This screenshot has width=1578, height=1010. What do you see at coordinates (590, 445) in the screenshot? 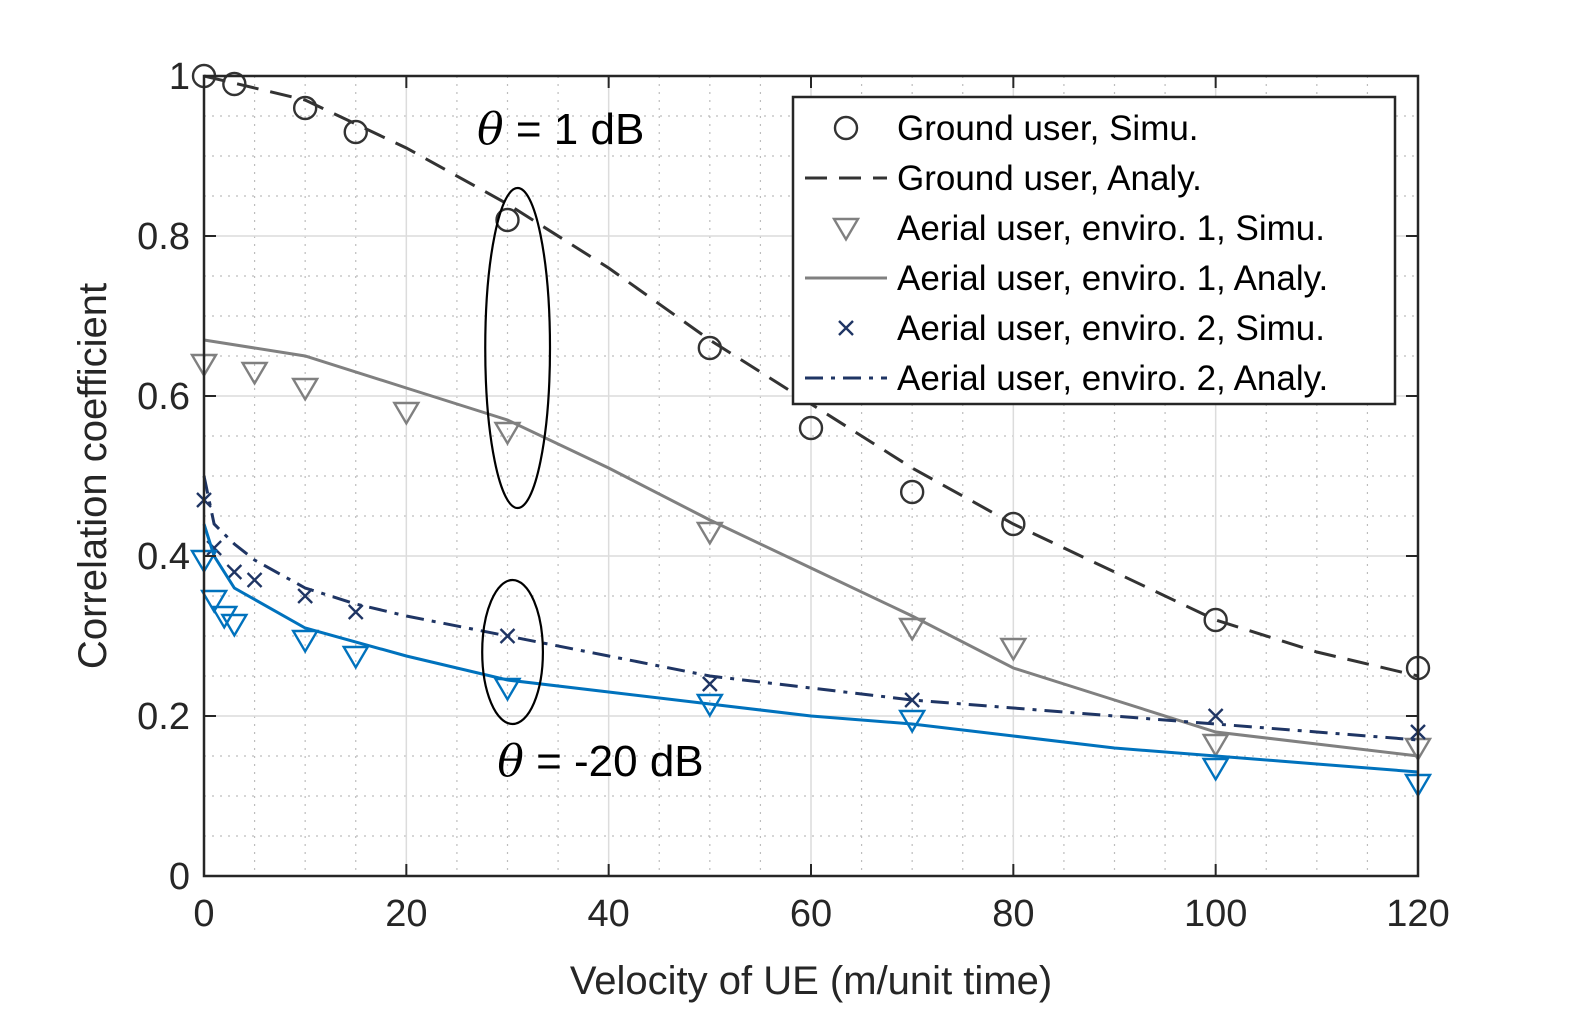
I see `annotation-layer: θ = 1 dBθ = -20 dB` at bounding box center [590, 445].